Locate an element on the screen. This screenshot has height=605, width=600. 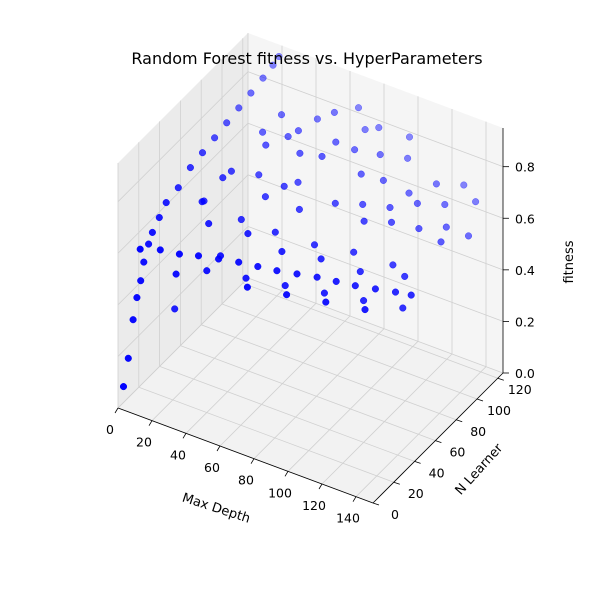
z-tick-label: 0.2 is located at coordinates (525, 321).